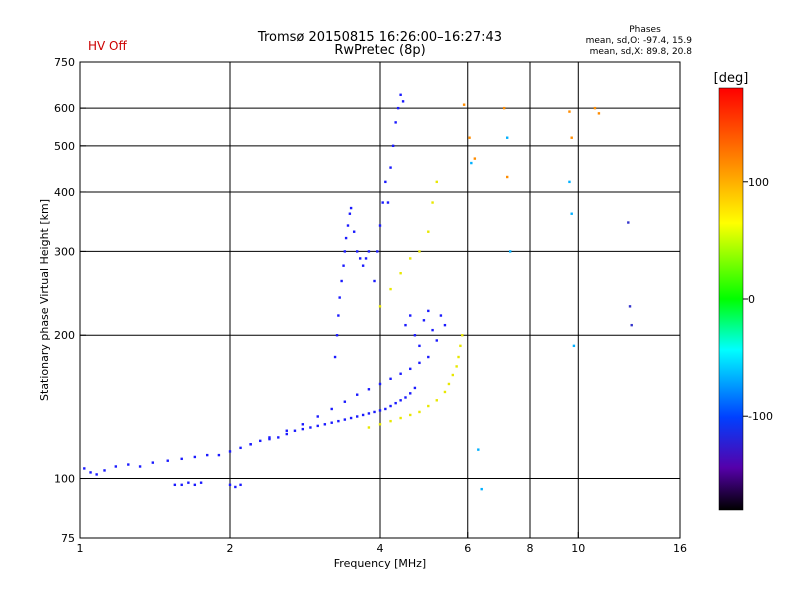  Describe the element at coordinates (382, 543) in the screenshot. I see `x-axis: 1 2 4 6 8 10 16` at that location.